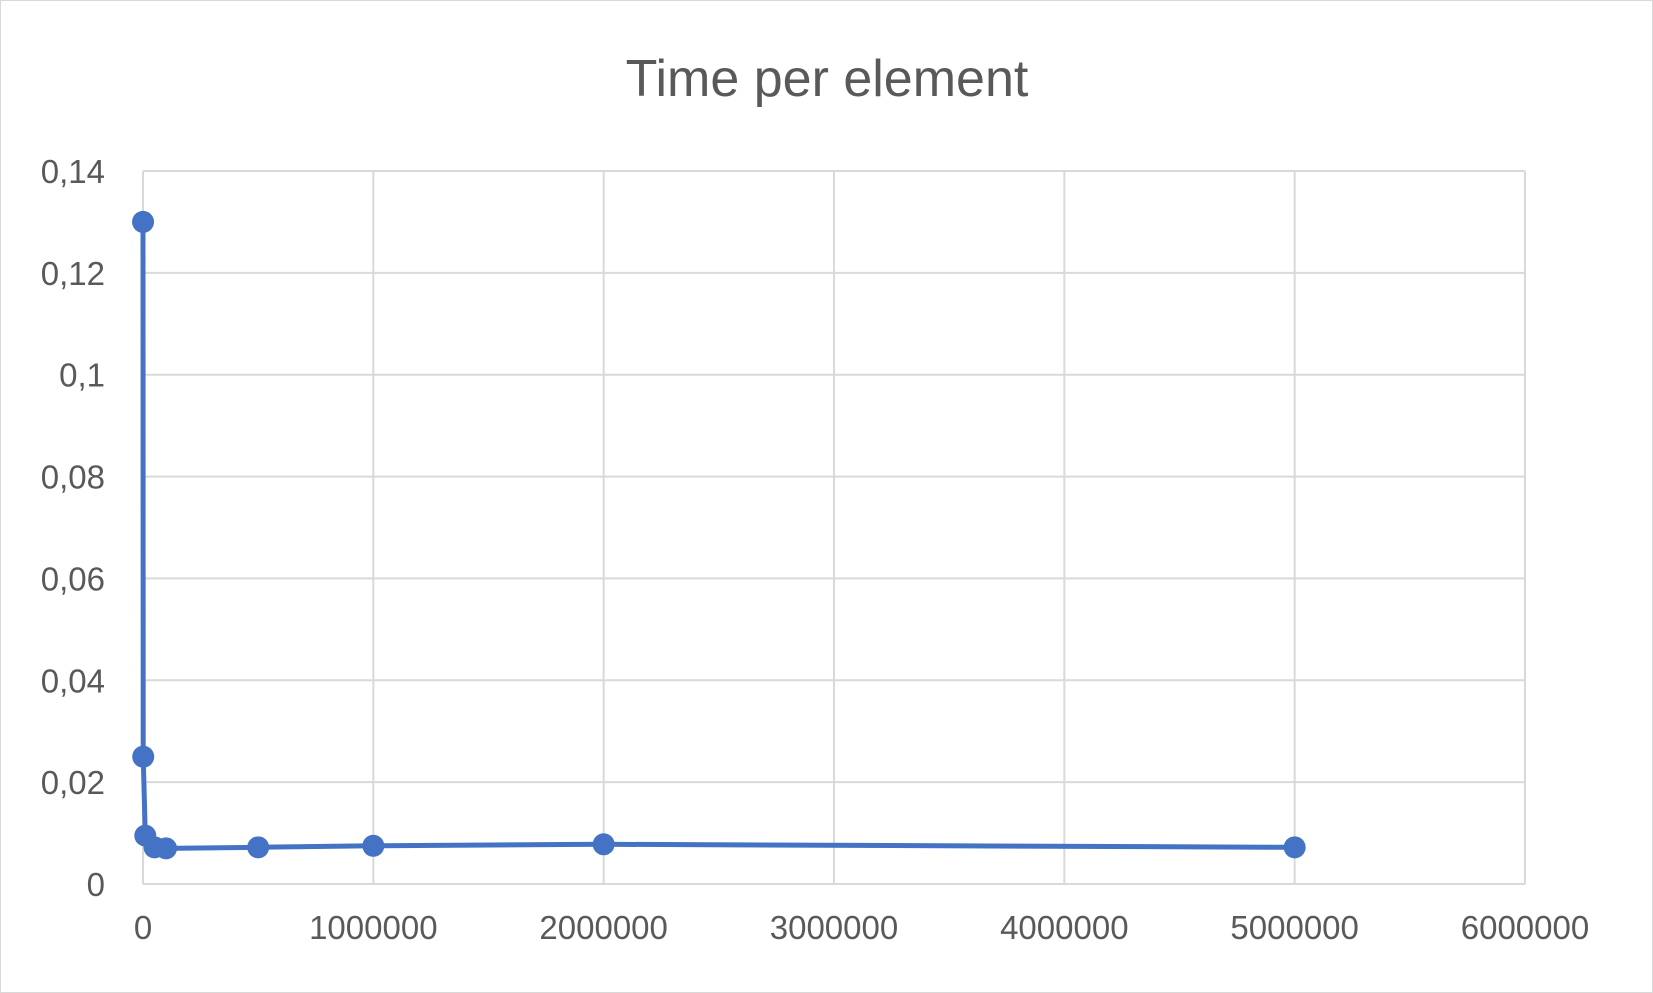  I want to click on y-tick-label: 0,06, so click(73, 578).